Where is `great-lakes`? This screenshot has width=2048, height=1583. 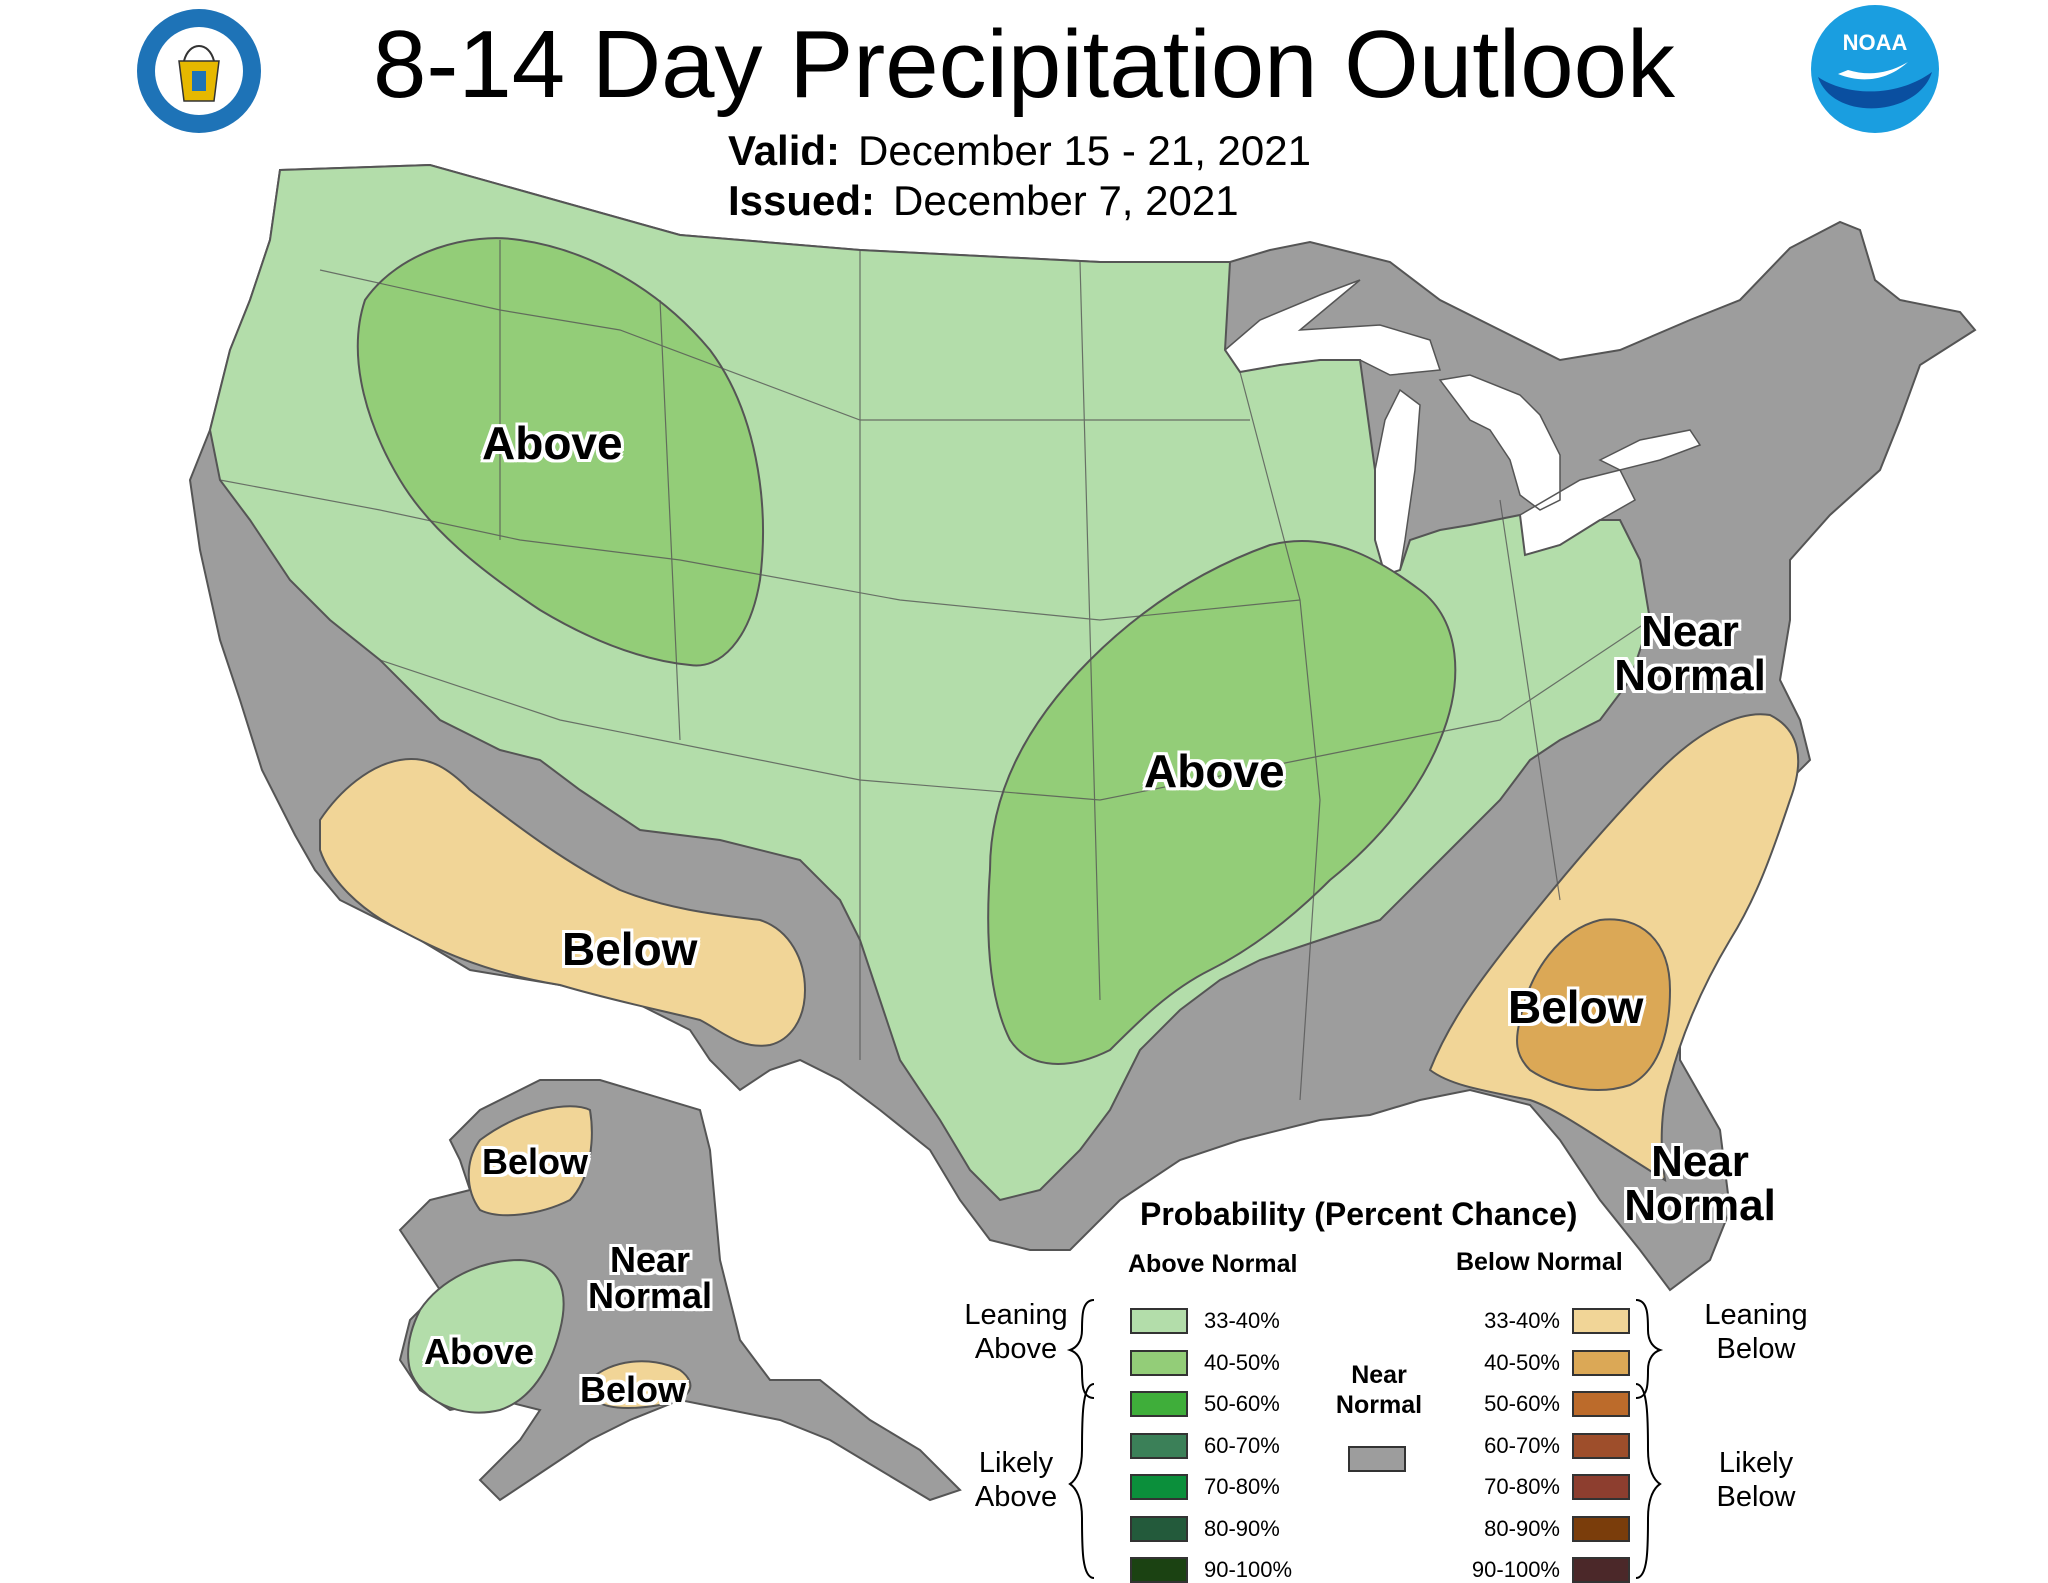
great-lakes is located at coordinates (1463, 427).